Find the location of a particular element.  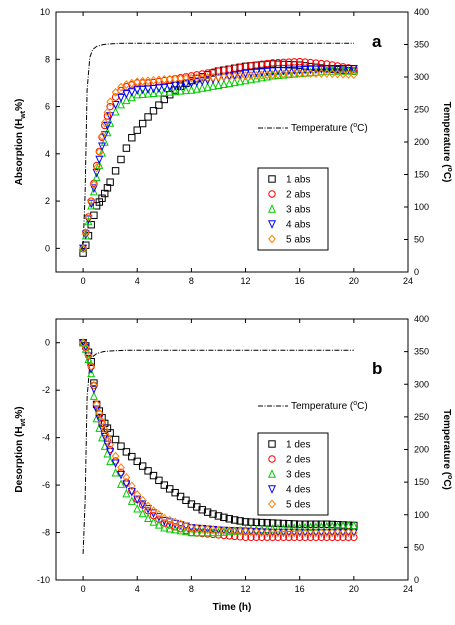

y-tick-label: 2 is located at coordinates (47, 201).